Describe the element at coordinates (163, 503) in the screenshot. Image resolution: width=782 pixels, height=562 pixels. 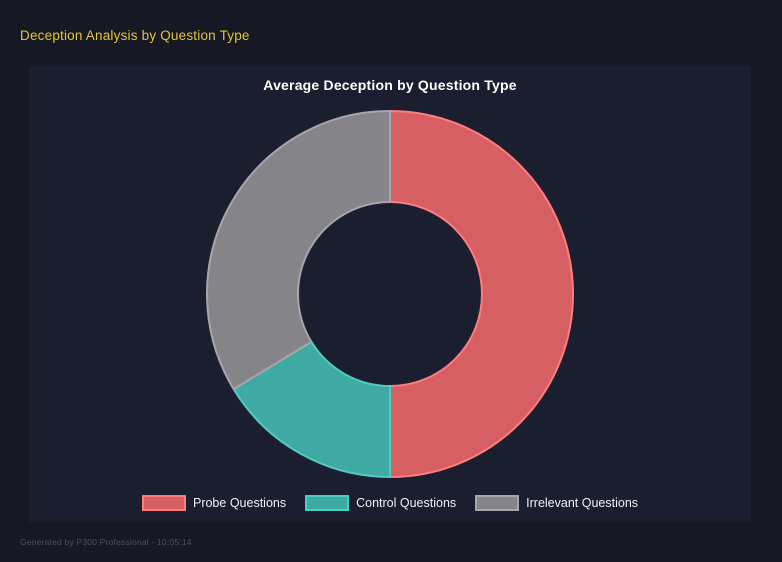
I see `legend-swatch-probe` at that location.